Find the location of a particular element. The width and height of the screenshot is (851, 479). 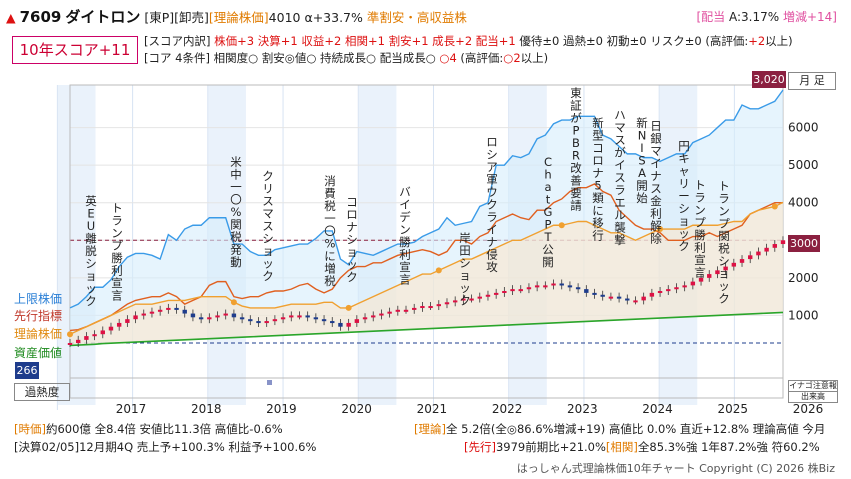

breakdown-tail: 以上) is located at coordinates (779, 41).